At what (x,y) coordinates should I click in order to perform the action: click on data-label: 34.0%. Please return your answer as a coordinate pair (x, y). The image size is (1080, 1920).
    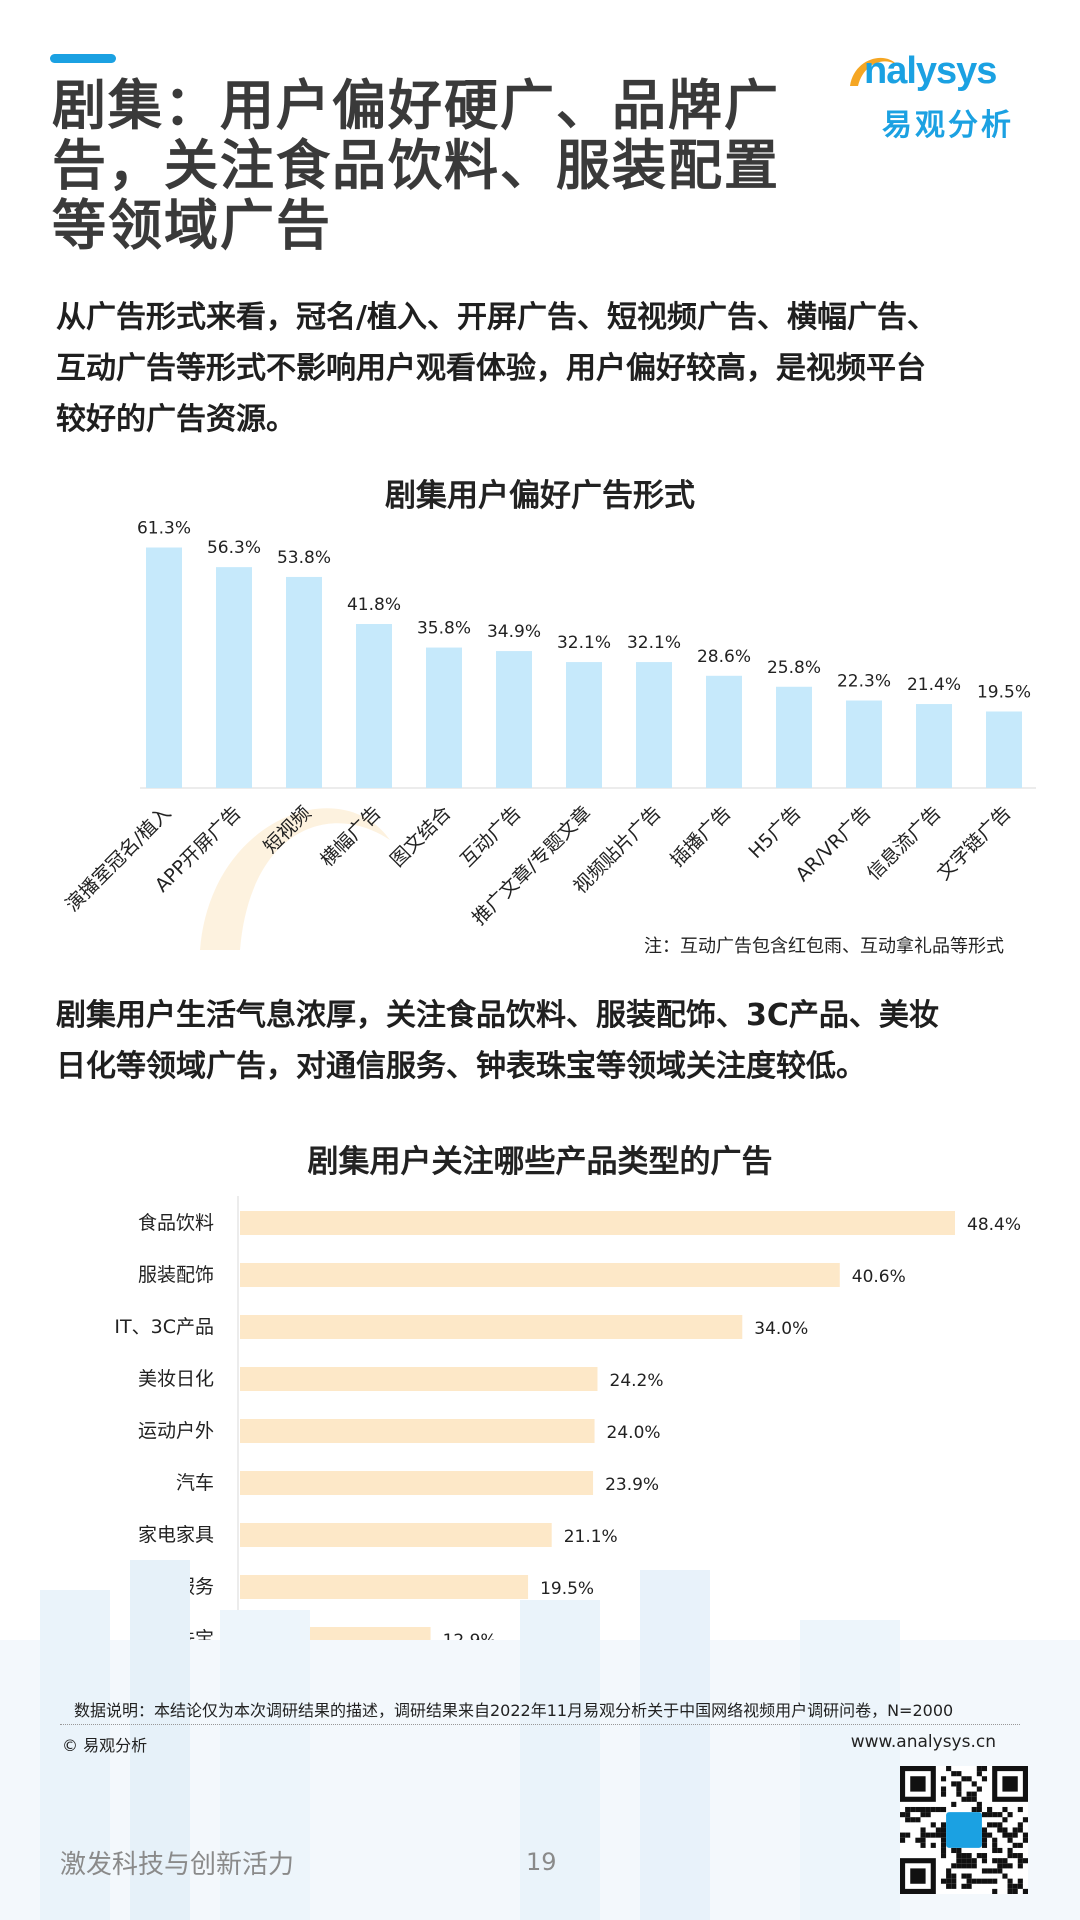
    Looking at the image, I should click on (781, 1329).